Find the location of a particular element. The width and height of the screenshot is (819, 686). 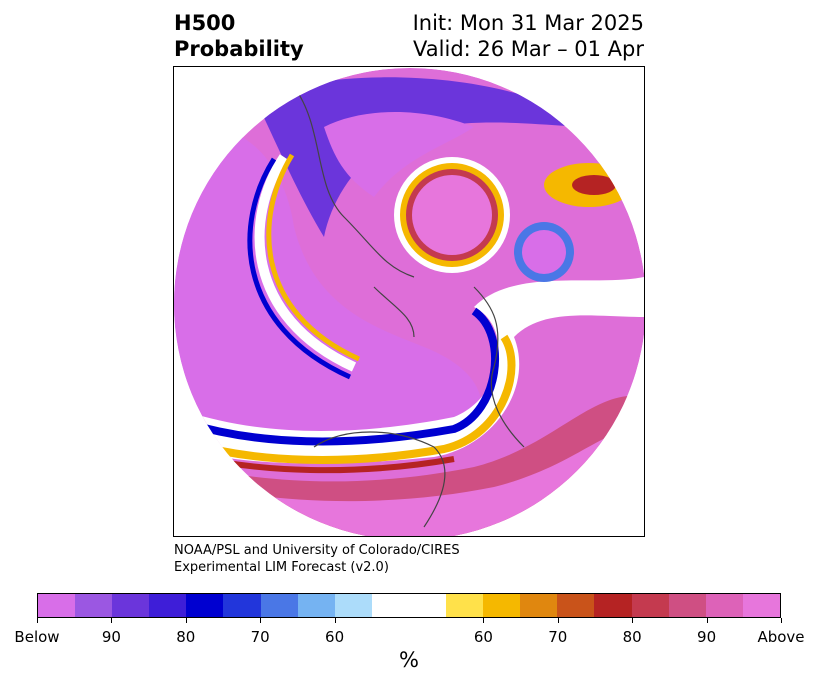

colorbar-unit: % is located at coordinates (409, 660).